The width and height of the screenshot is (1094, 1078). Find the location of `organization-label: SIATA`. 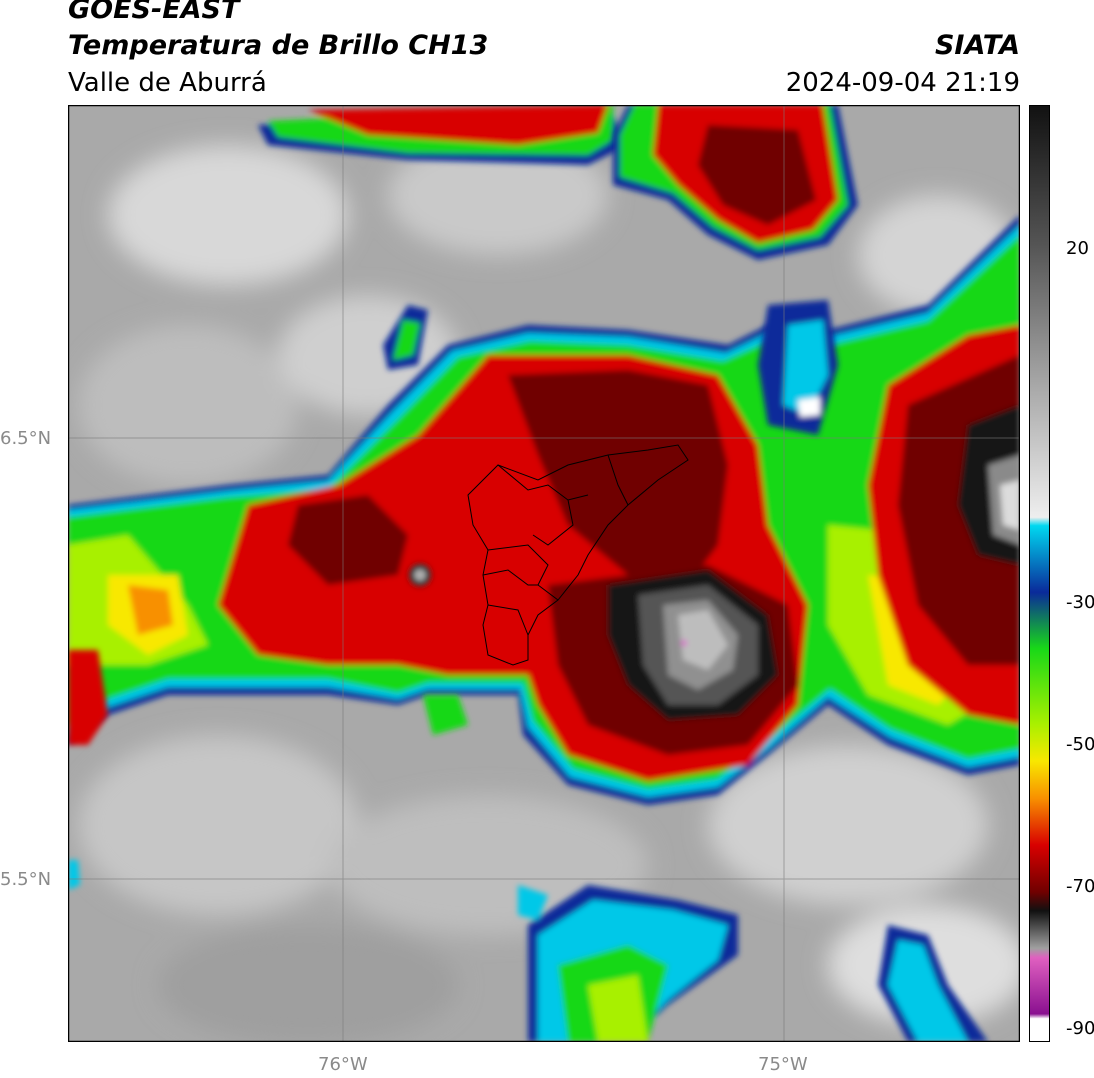

organization-label: SIATA is located at coordinates (977, 45).